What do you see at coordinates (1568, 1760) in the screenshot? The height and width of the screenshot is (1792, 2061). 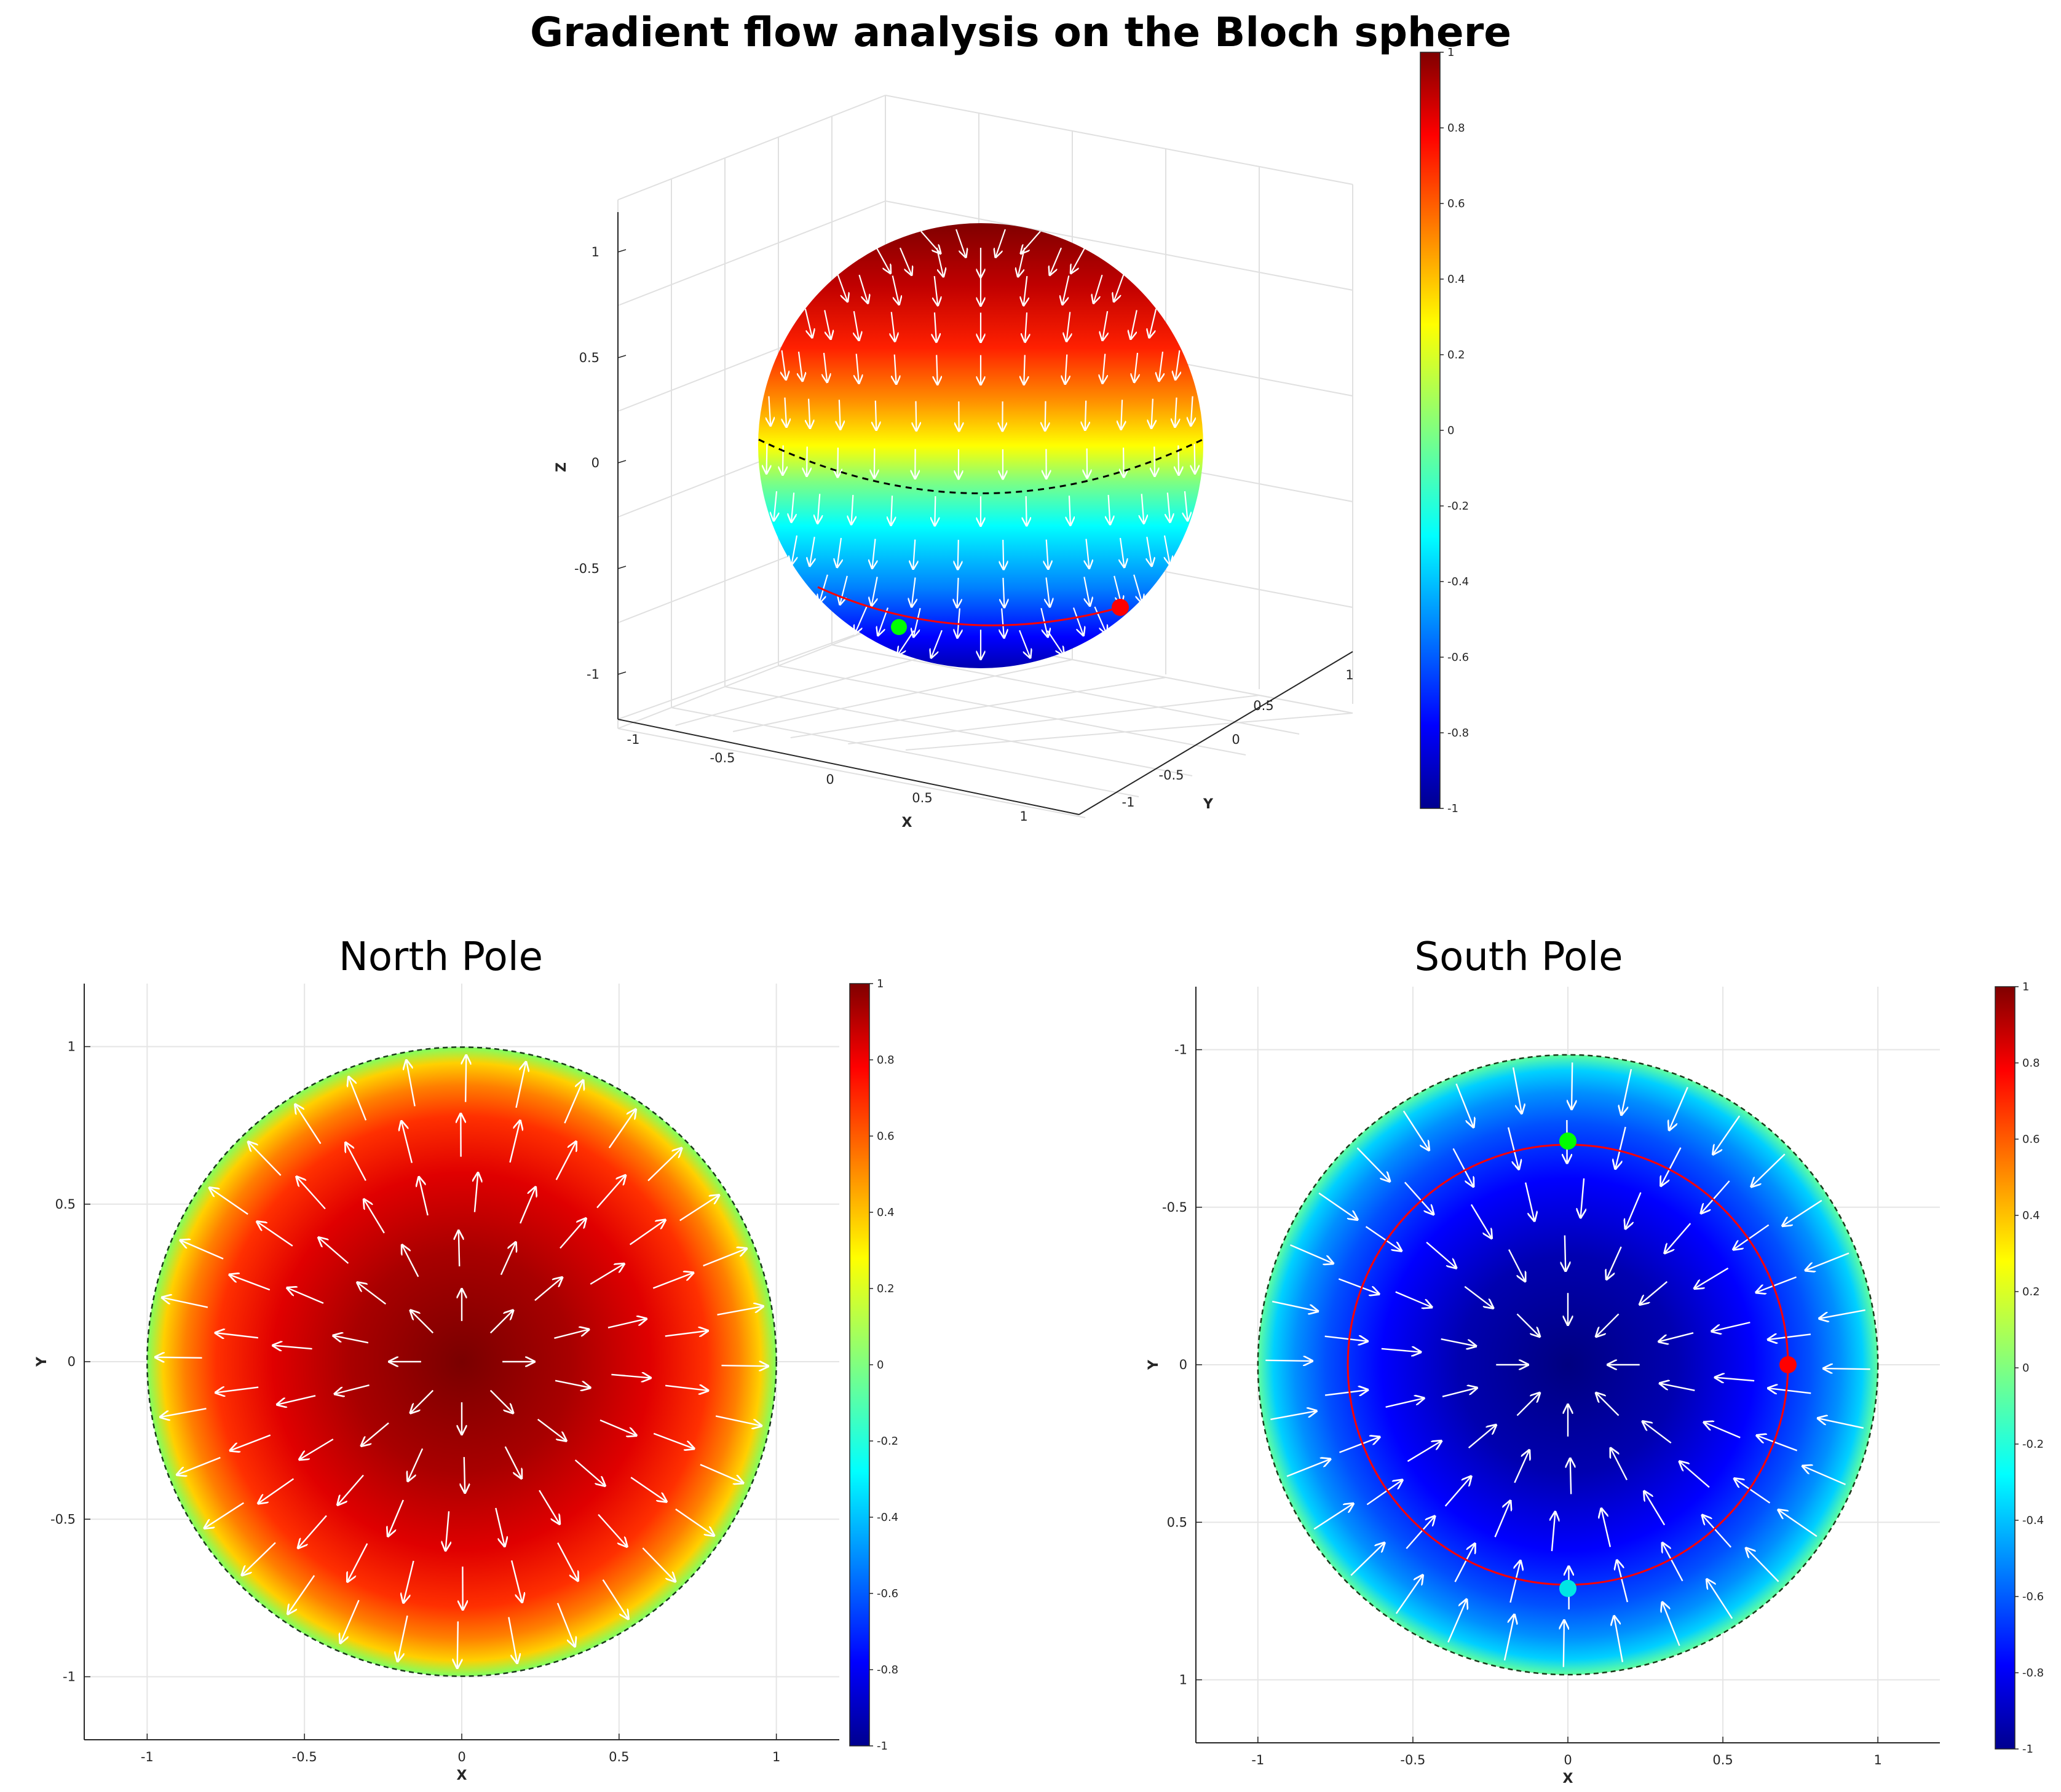 I see `x-tick-label: 0` at bounding box center [1568, 1760].